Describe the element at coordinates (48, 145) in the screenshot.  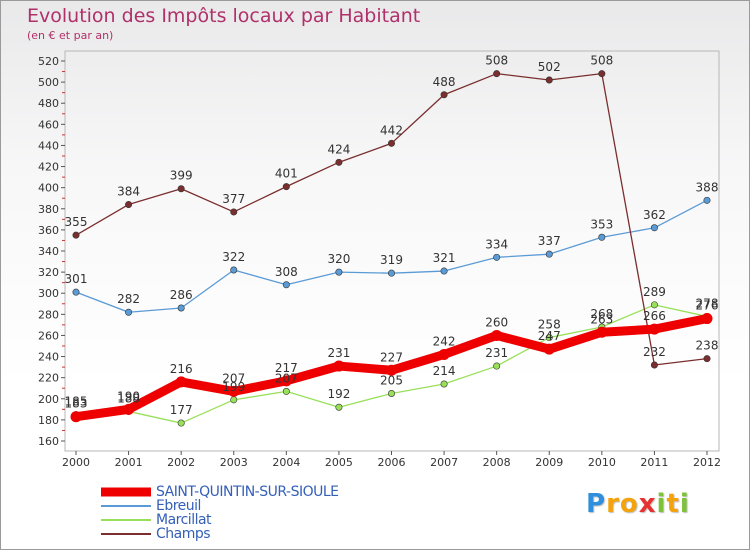
I see `y-tick-label: 440` at that location.